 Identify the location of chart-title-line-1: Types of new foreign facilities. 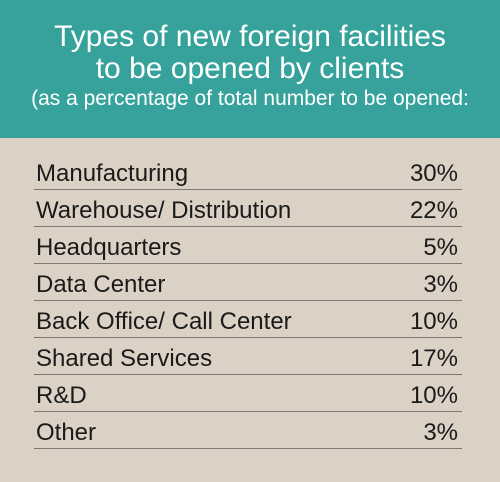
(250, 36).